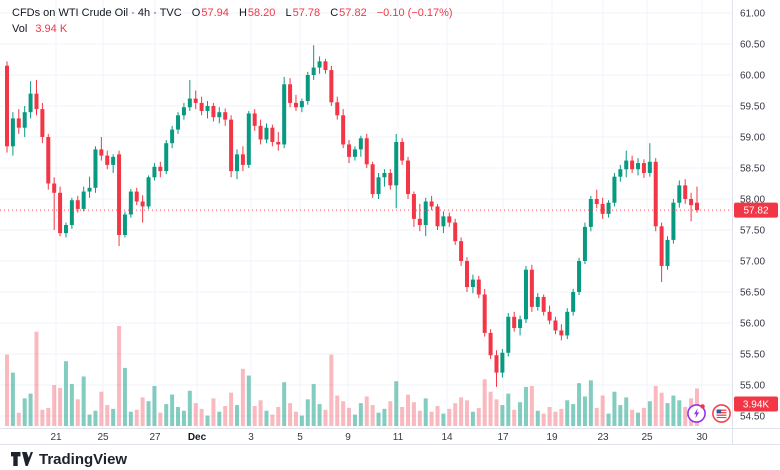  Describe the element at coordinates (300, 437) in the screenshot. I see `time-axis-label: 5` at that location.